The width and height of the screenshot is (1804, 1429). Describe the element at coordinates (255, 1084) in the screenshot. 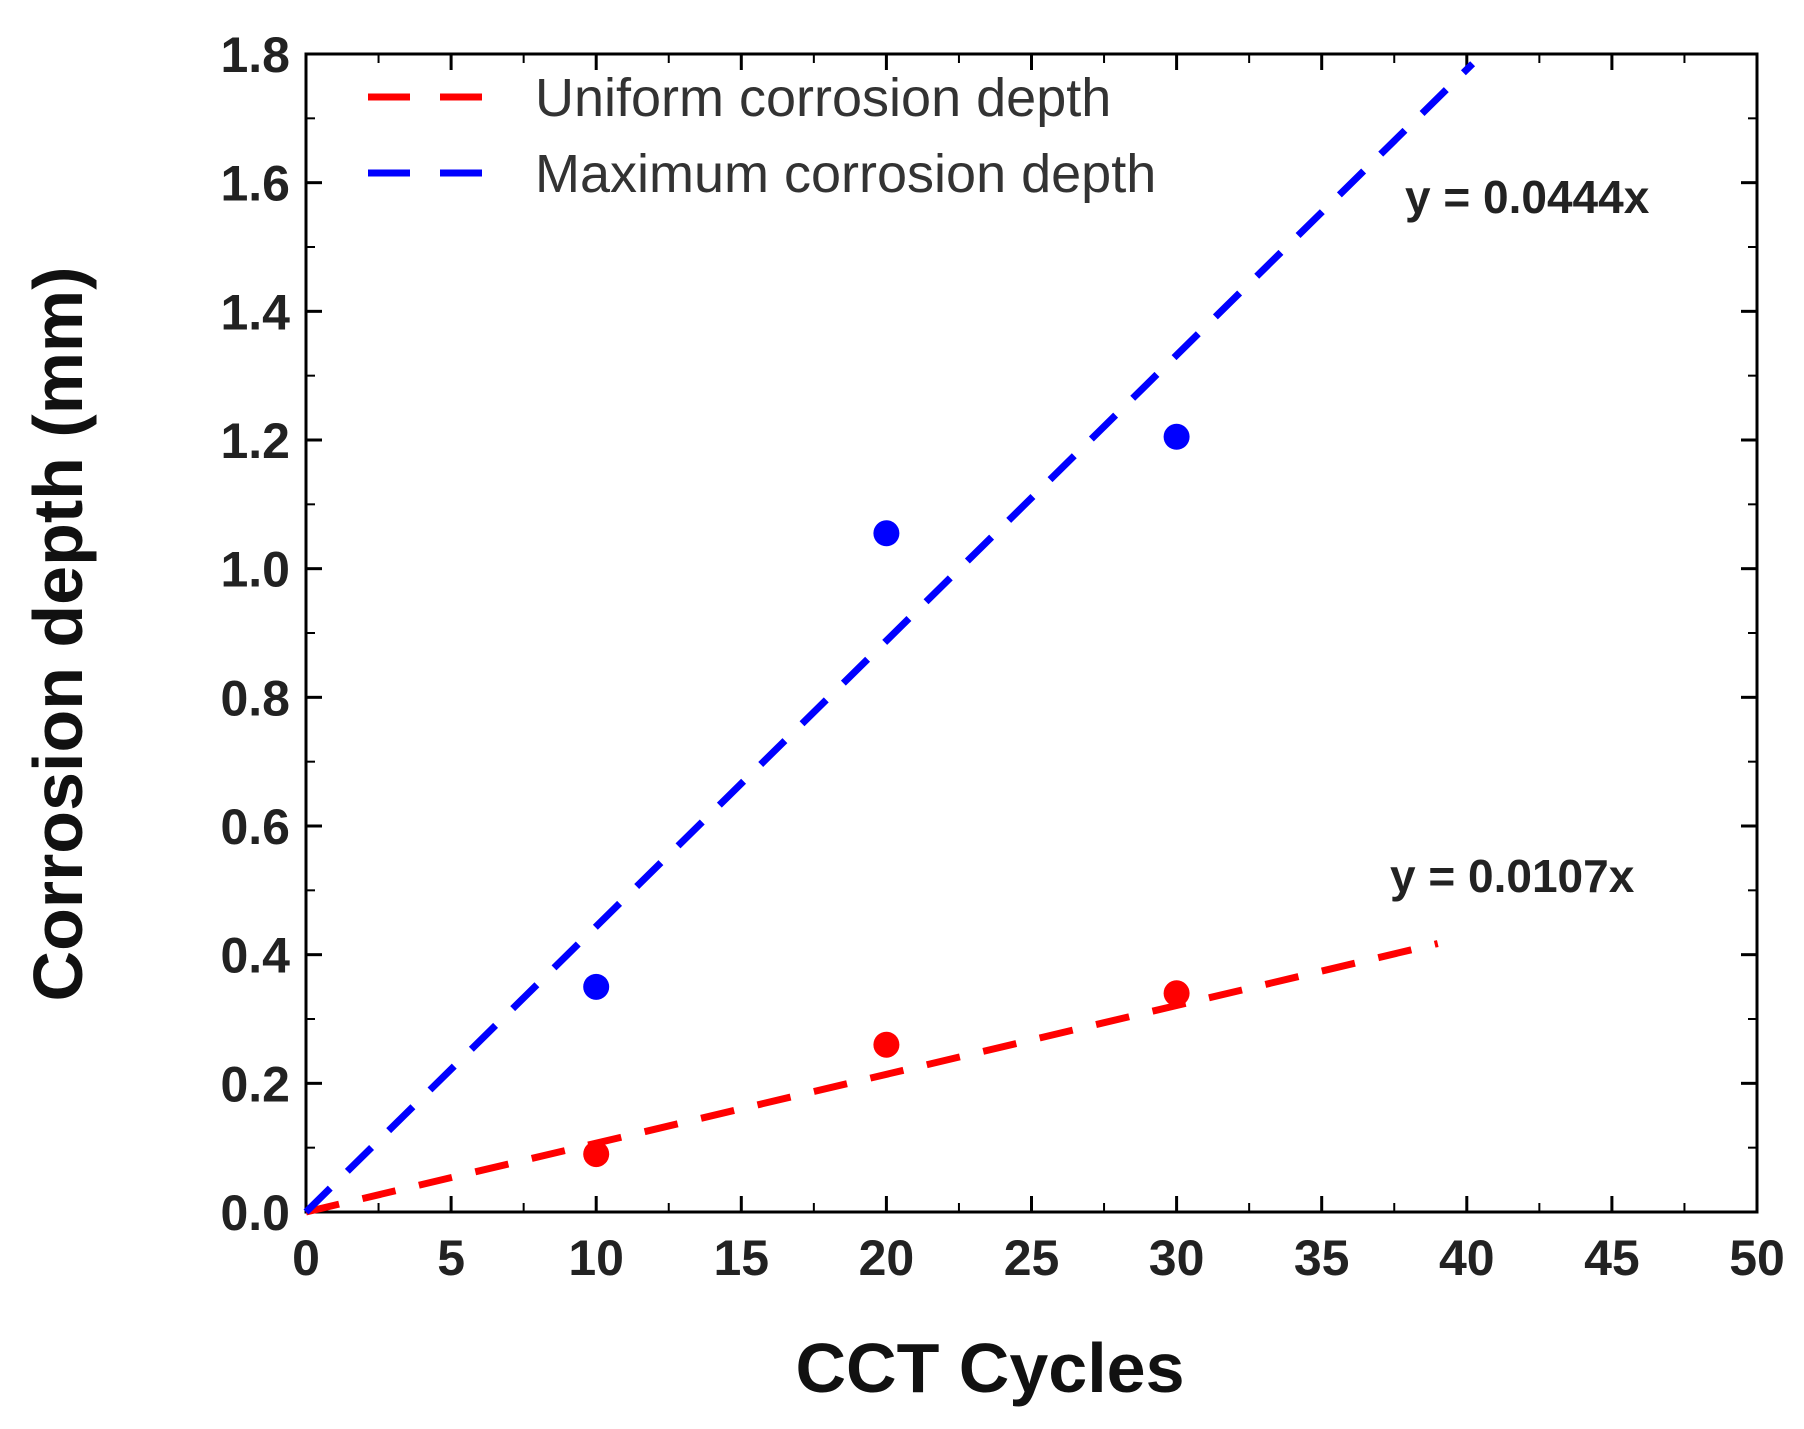

I see `y-tick-label: 0.2` at that location.